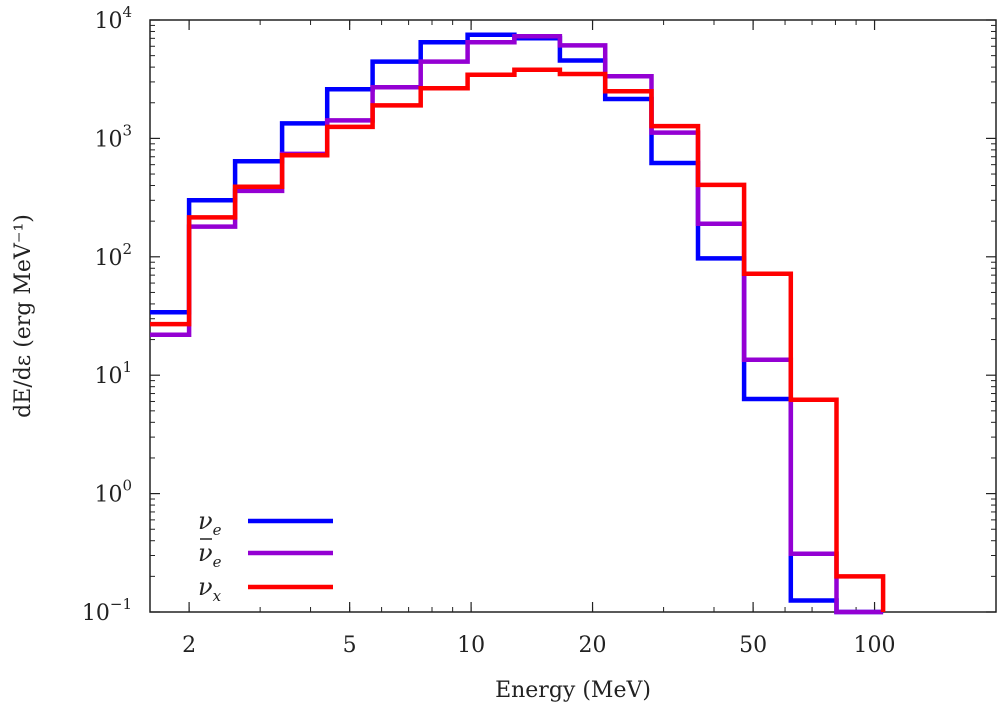 Image resolution: width=997 pixels, height=710 pixels. Describe the element at coordinates (471, 645) in the screenshot. I see `x-tick-label: 10` at that location.